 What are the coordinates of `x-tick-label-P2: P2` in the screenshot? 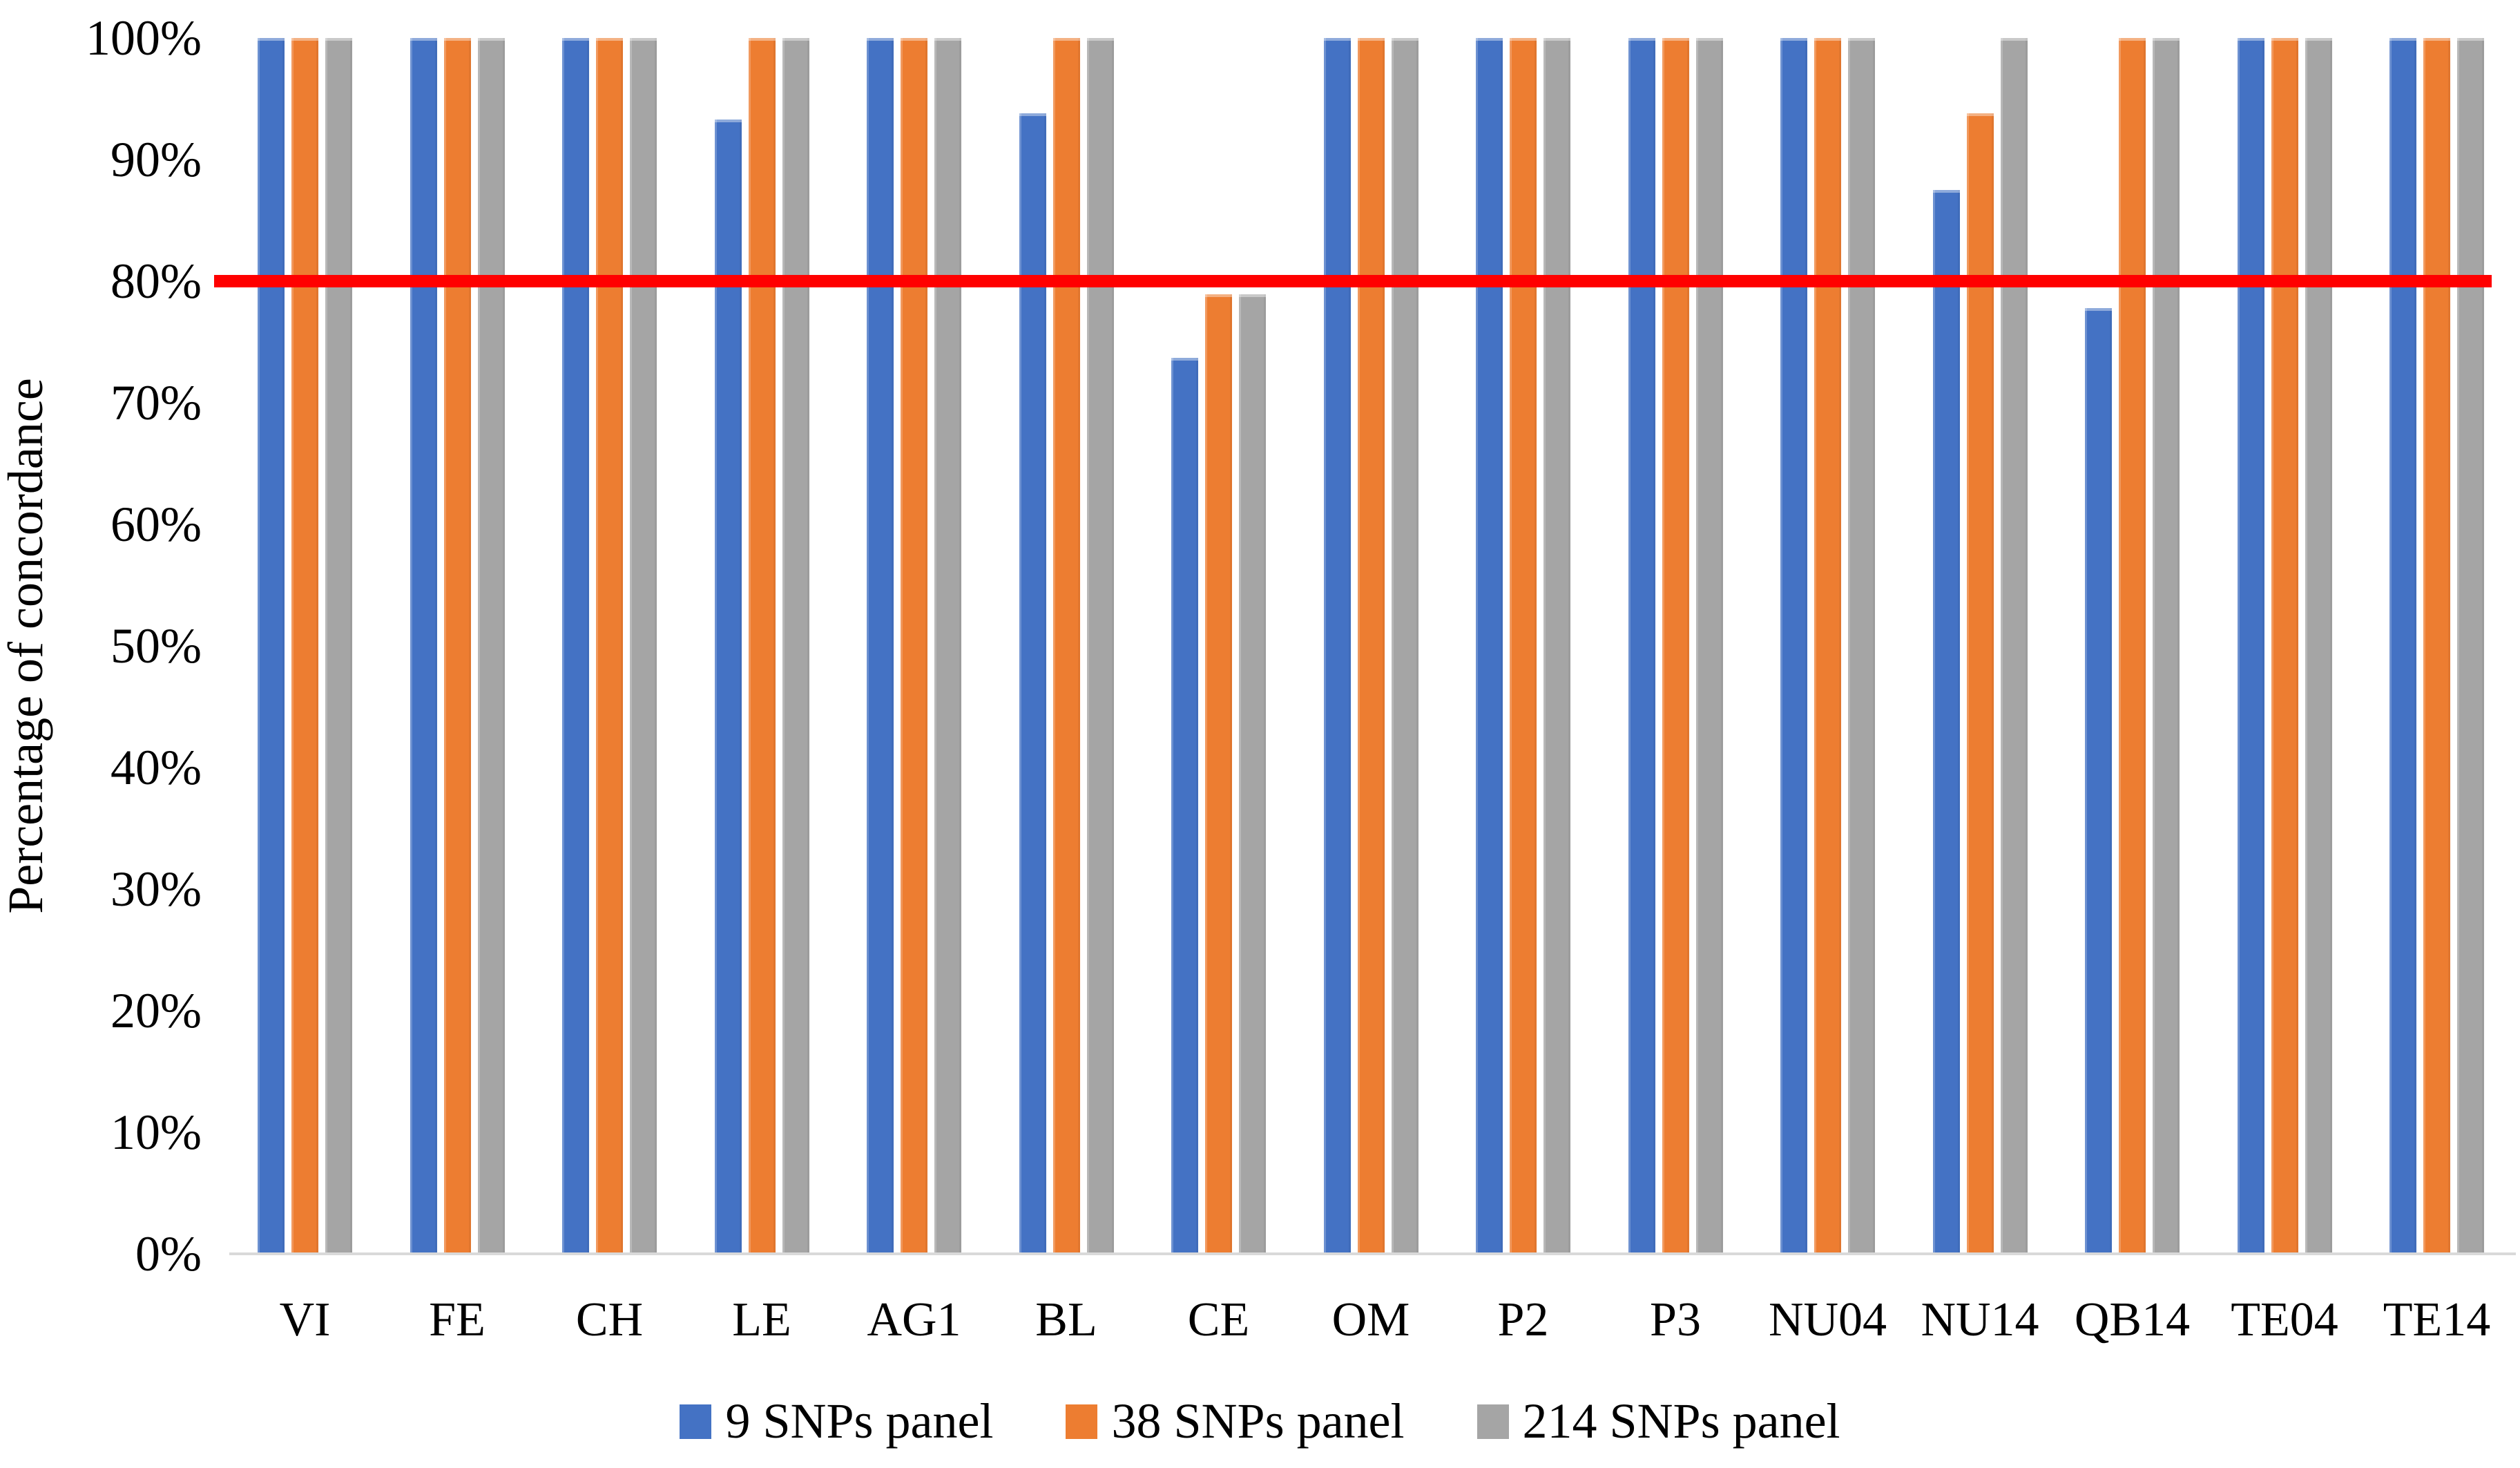 It's located at (1523, 1319).